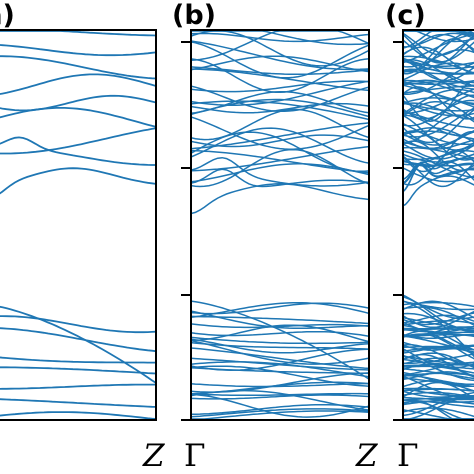  I want to click on panel-b-z-tick-label: Z, so click(366, 456).